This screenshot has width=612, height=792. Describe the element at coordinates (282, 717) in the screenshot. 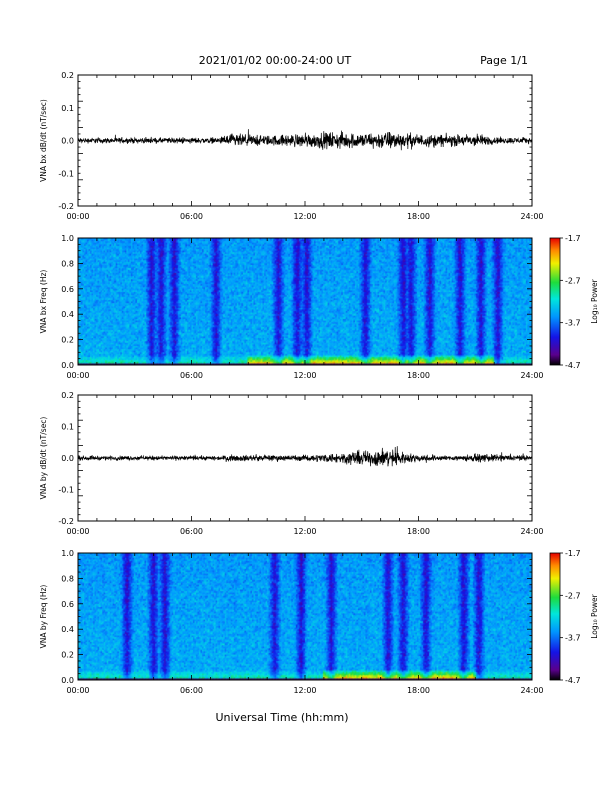

I see `x-axis-label: Universal Time (hh:mm)` at that location.